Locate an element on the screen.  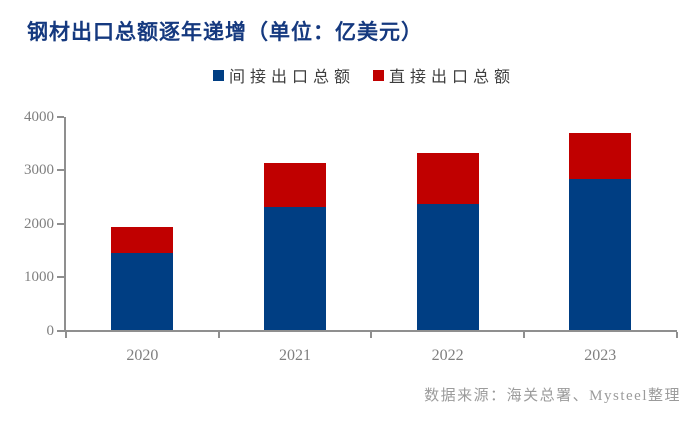
x-axis-line is located at coordinates (370, 331).